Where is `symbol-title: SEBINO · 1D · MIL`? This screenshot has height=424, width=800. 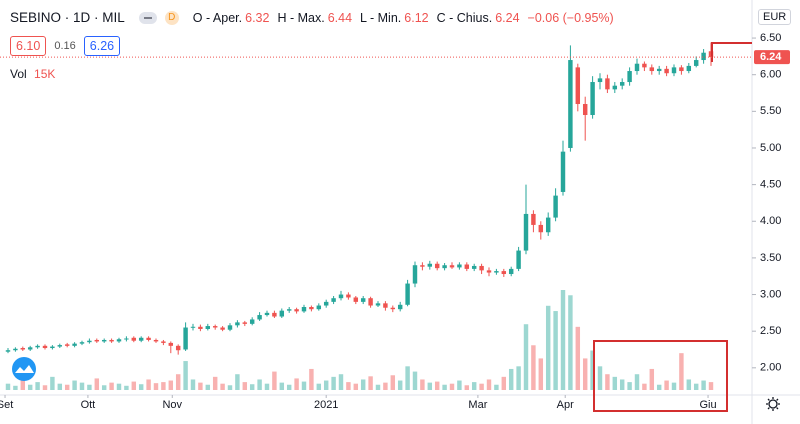
symbol-title: SEBINO · 1D · MIL is located at coordinates (67, 17).